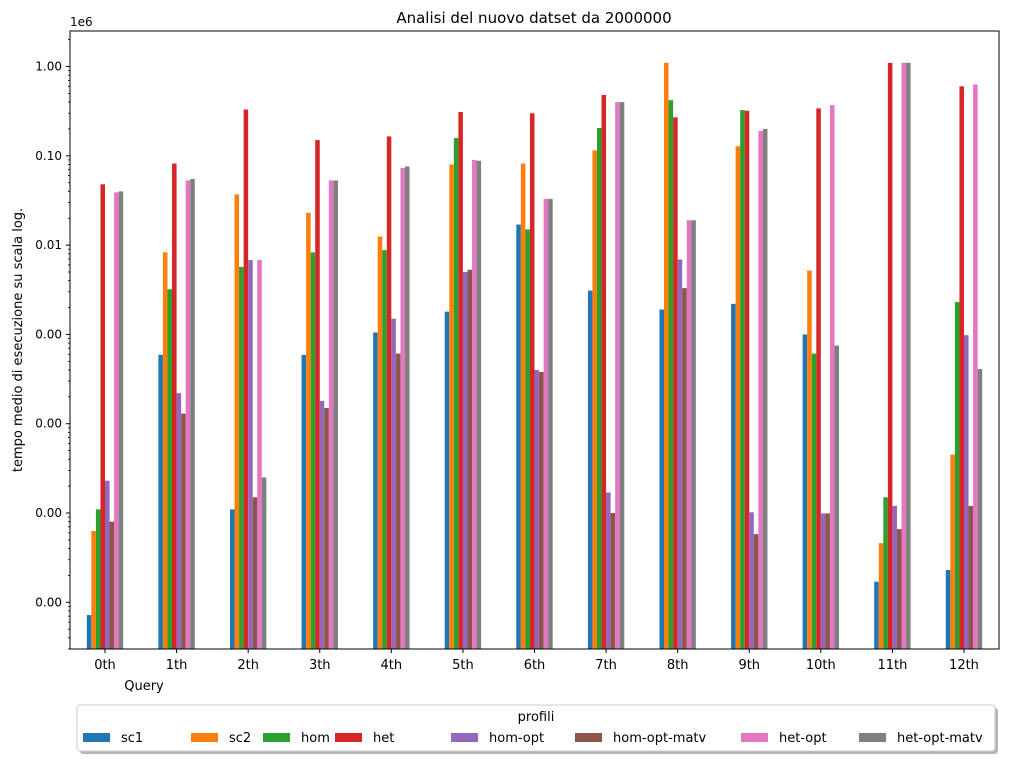 Image resolution: width=1010 pixels, height=760 pixels. What do you see at coordinates (331, 414) in the screenshot?
I see `bar-het-opt-3th` at bounding box center [331, 414].